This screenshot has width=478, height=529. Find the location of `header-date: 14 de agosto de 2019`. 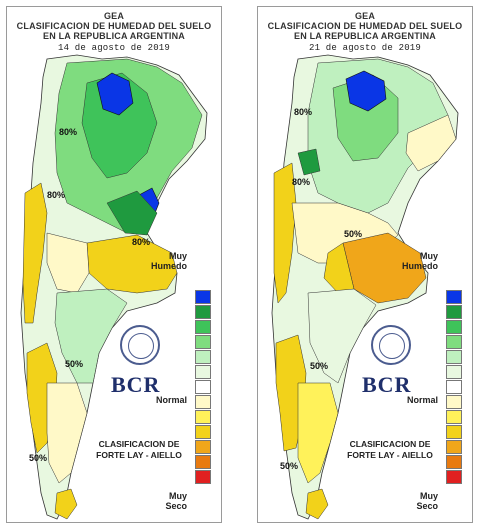

header-date: 14 de agosto de 2019 is located at coordinates (114, 48).